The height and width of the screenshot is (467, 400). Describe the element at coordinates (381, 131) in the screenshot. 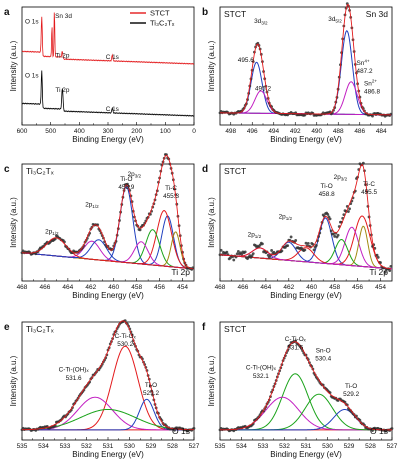

I see `x-tick-label: 484` at that location.